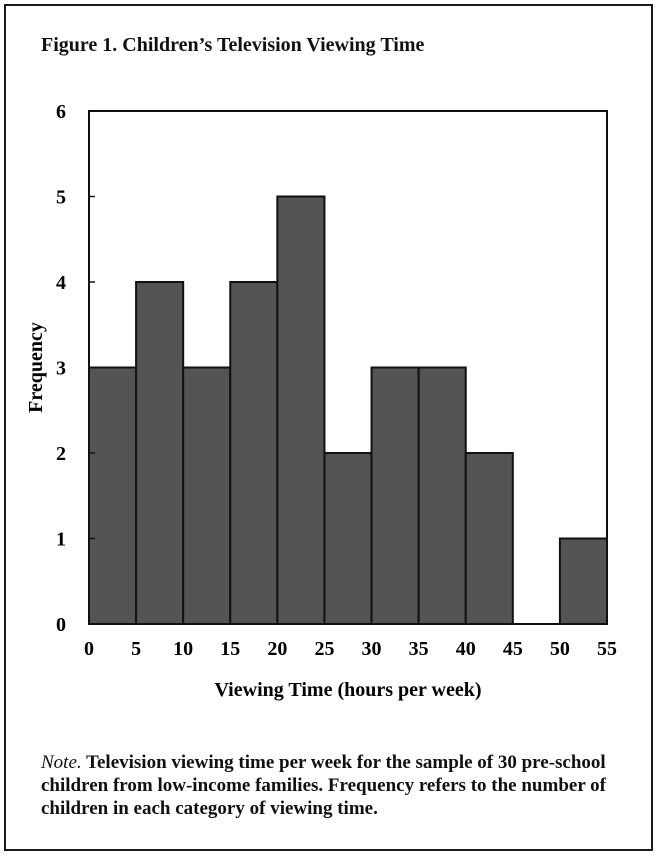 Image resolution: width=662 pixels, height=864 pixels. I want to click on x-tick-label: 30, so click(372, 649).